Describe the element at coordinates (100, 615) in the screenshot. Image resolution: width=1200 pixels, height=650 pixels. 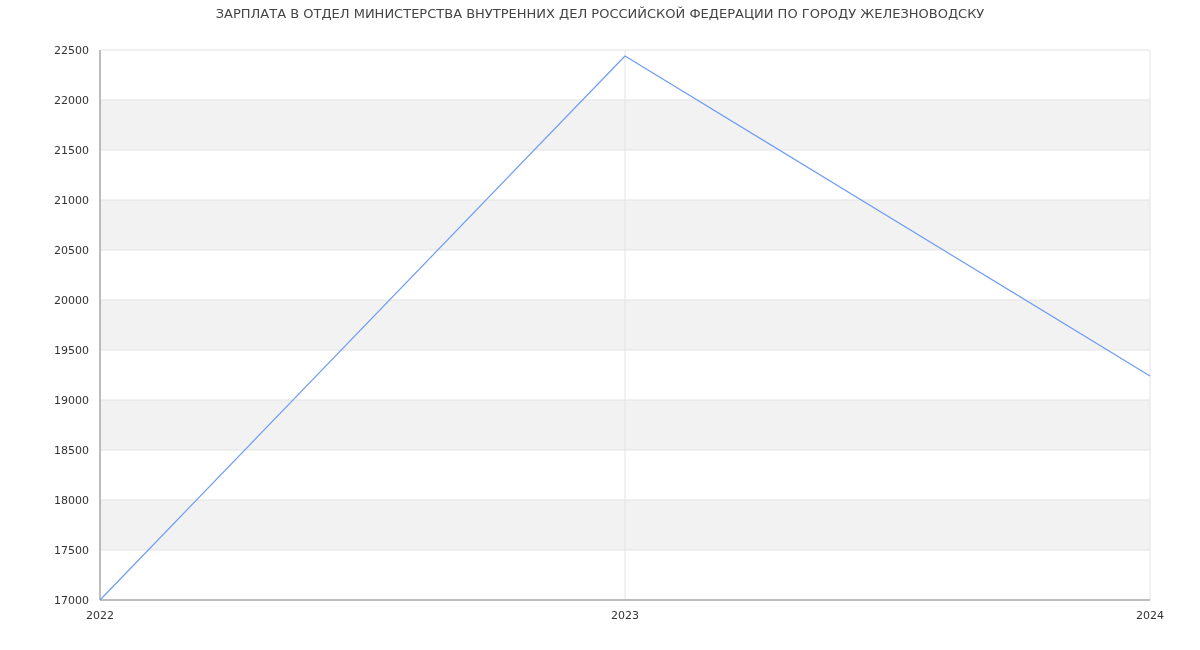
I see `x-tick-label: 2022` at that location.